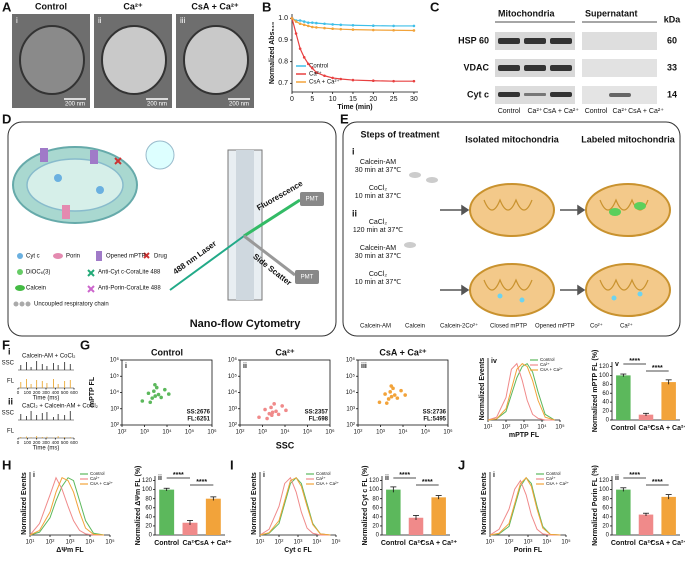 The height and width of the screenshot is (564, 685). Describe the element at coordinates (605, 403) in the screenshot. I see `y-tick-label: 40` at that location.